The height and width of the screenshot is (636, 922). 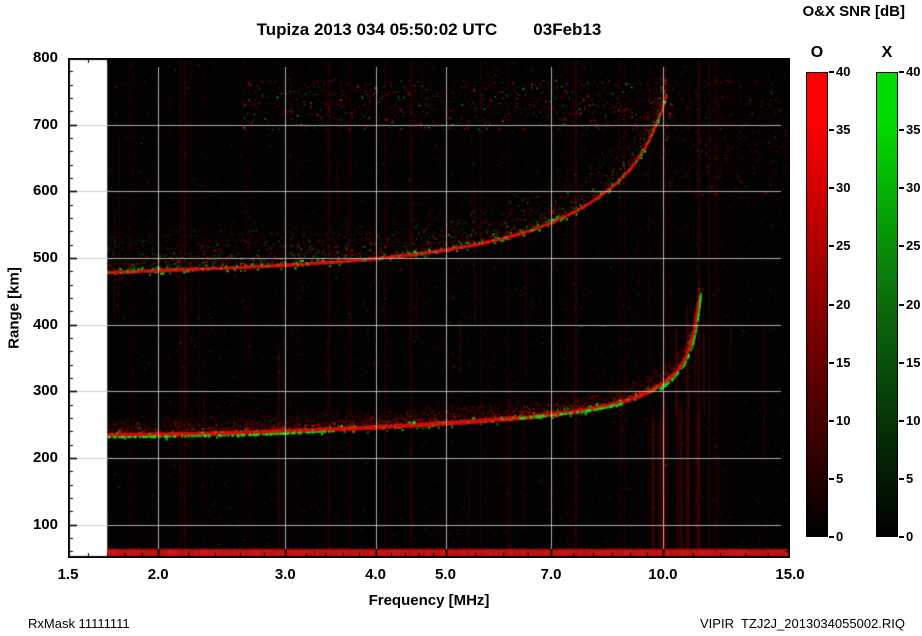 I want to click on x-tick-label: 3.0, so click(x=285, y=574).